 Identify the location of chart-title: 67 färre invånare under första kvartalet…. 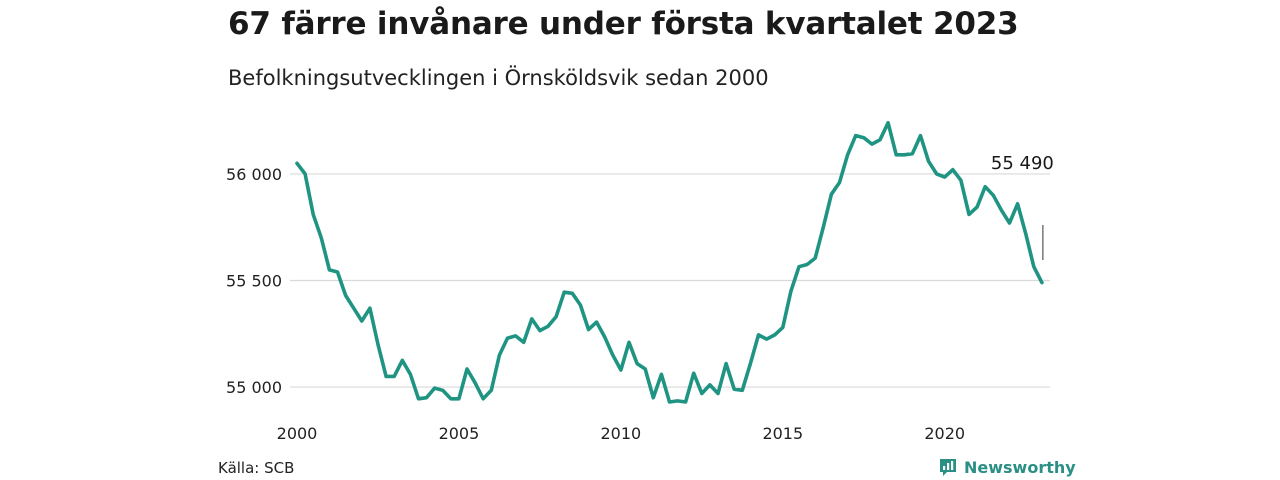
(623, 24).